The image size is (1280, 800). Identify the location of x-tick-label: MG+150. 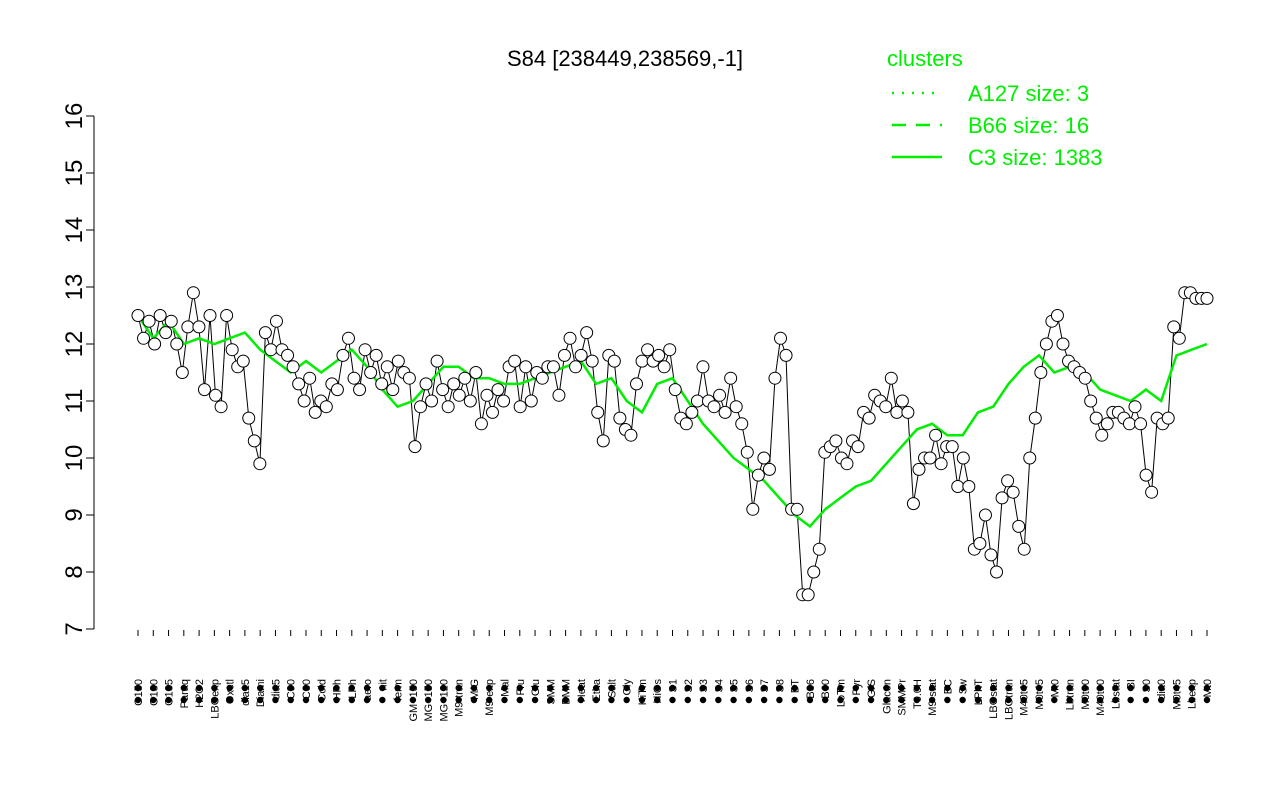
(429, 700).